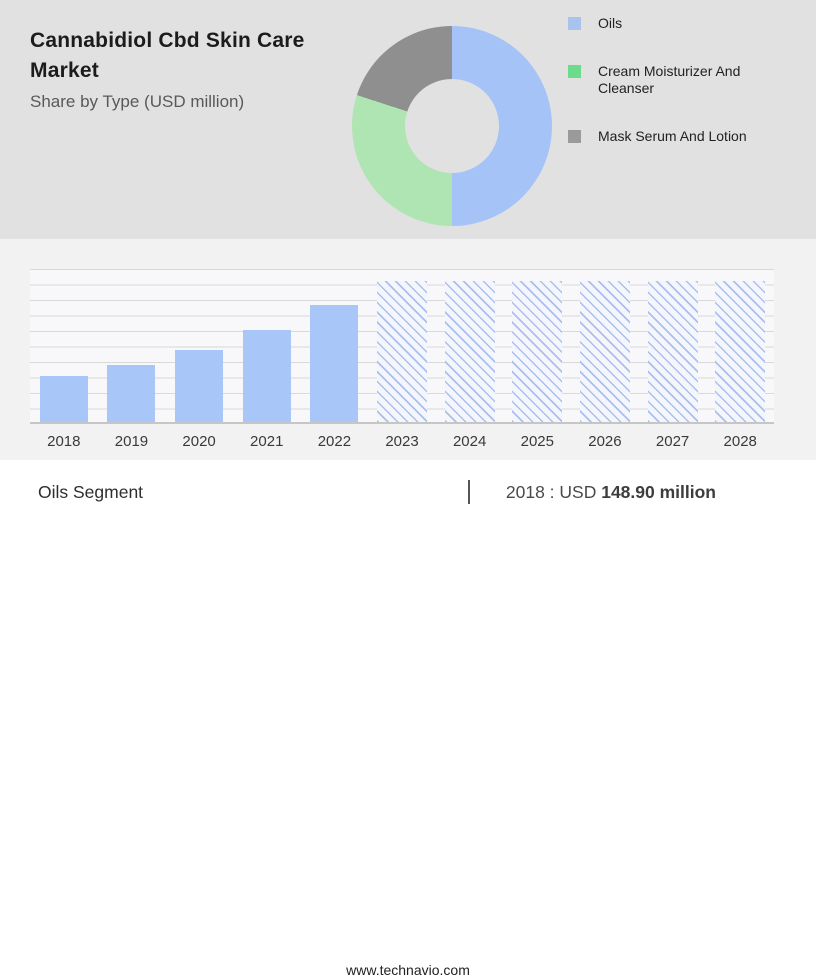  I want to click on x-axis-tick-label: 2028, so click(740, 441).